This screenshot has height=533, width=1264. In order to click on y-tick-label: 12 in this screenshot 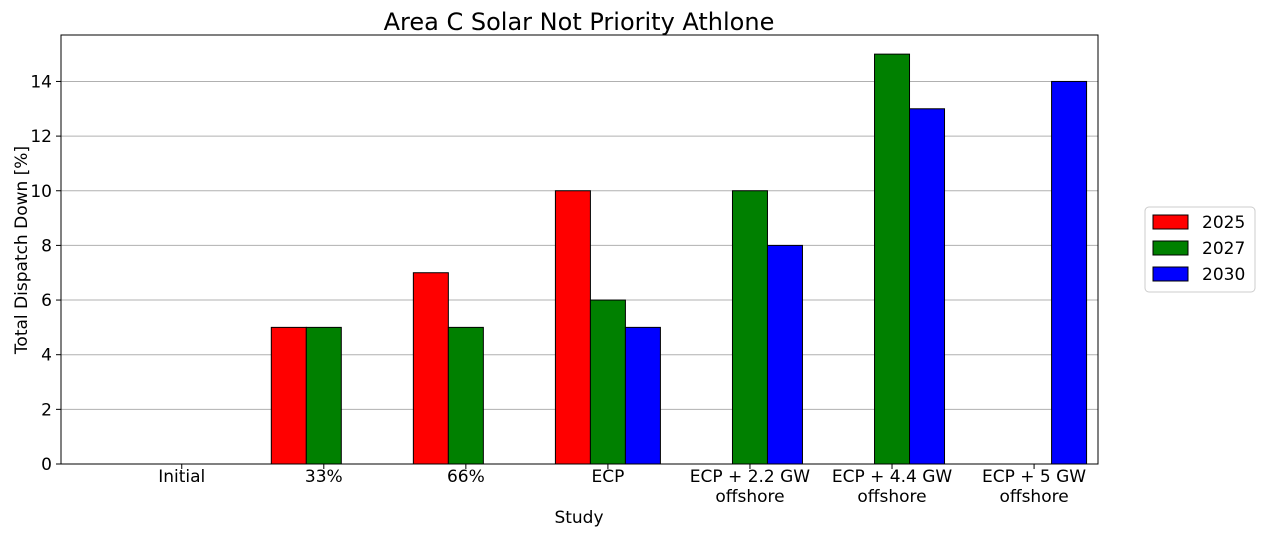, I will do `click(41, 137)`.